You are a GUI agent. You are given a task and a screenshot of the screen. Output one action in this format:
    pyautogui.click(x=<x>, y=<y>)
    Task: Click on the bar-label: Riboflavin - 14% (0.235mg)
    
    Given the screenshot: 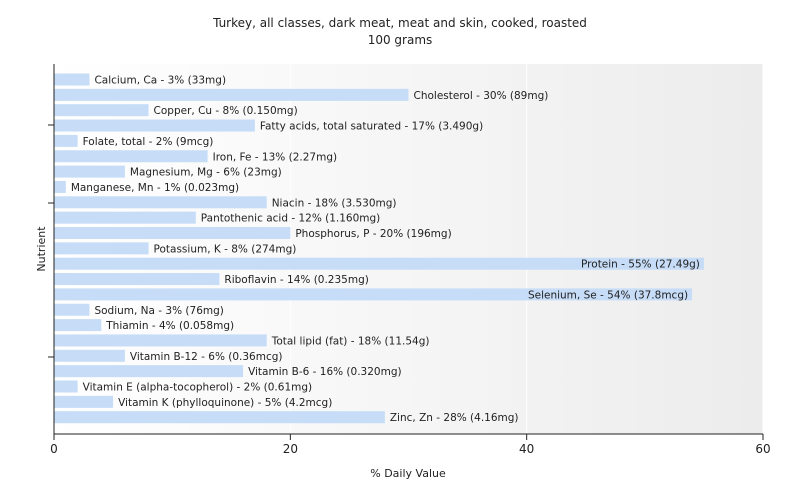 What is the action you would take?
    pyautogui.click(x=296, y=280)
    